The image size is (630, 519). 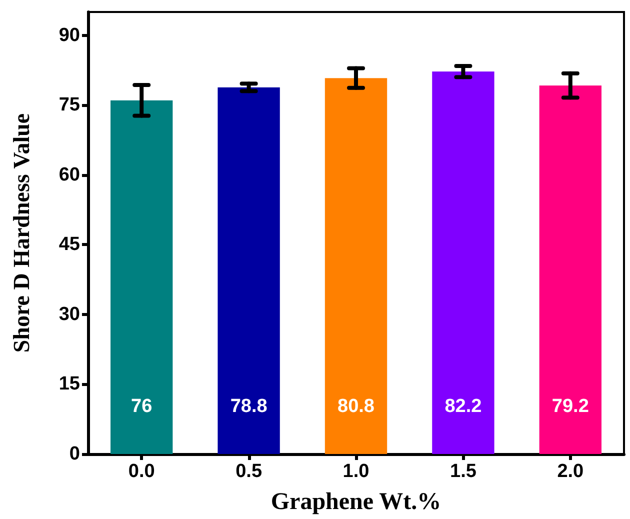 What do you see at coordinates (69, 175) in the screenshot?
I see `y-tick-label: 60` at bounding box center [69, 175].